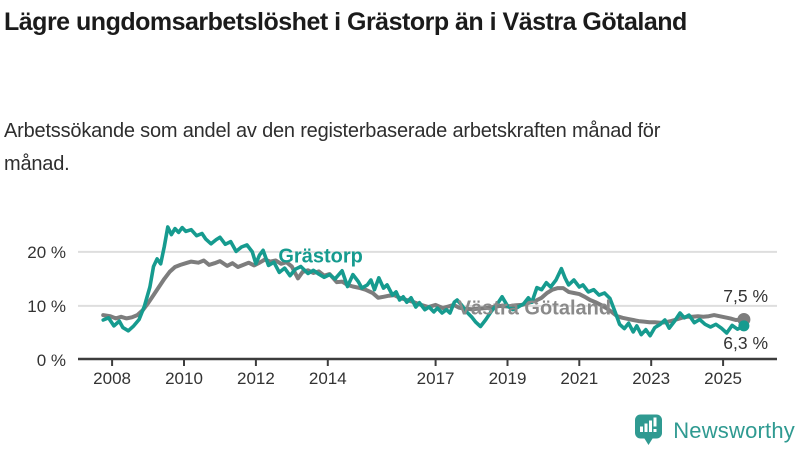 Image resolution: width=800 pixels, height=450 pixels. Describe the element at coordinates (508, 378) in the screenshot. I see `x-tick-label: 2019` at that location.